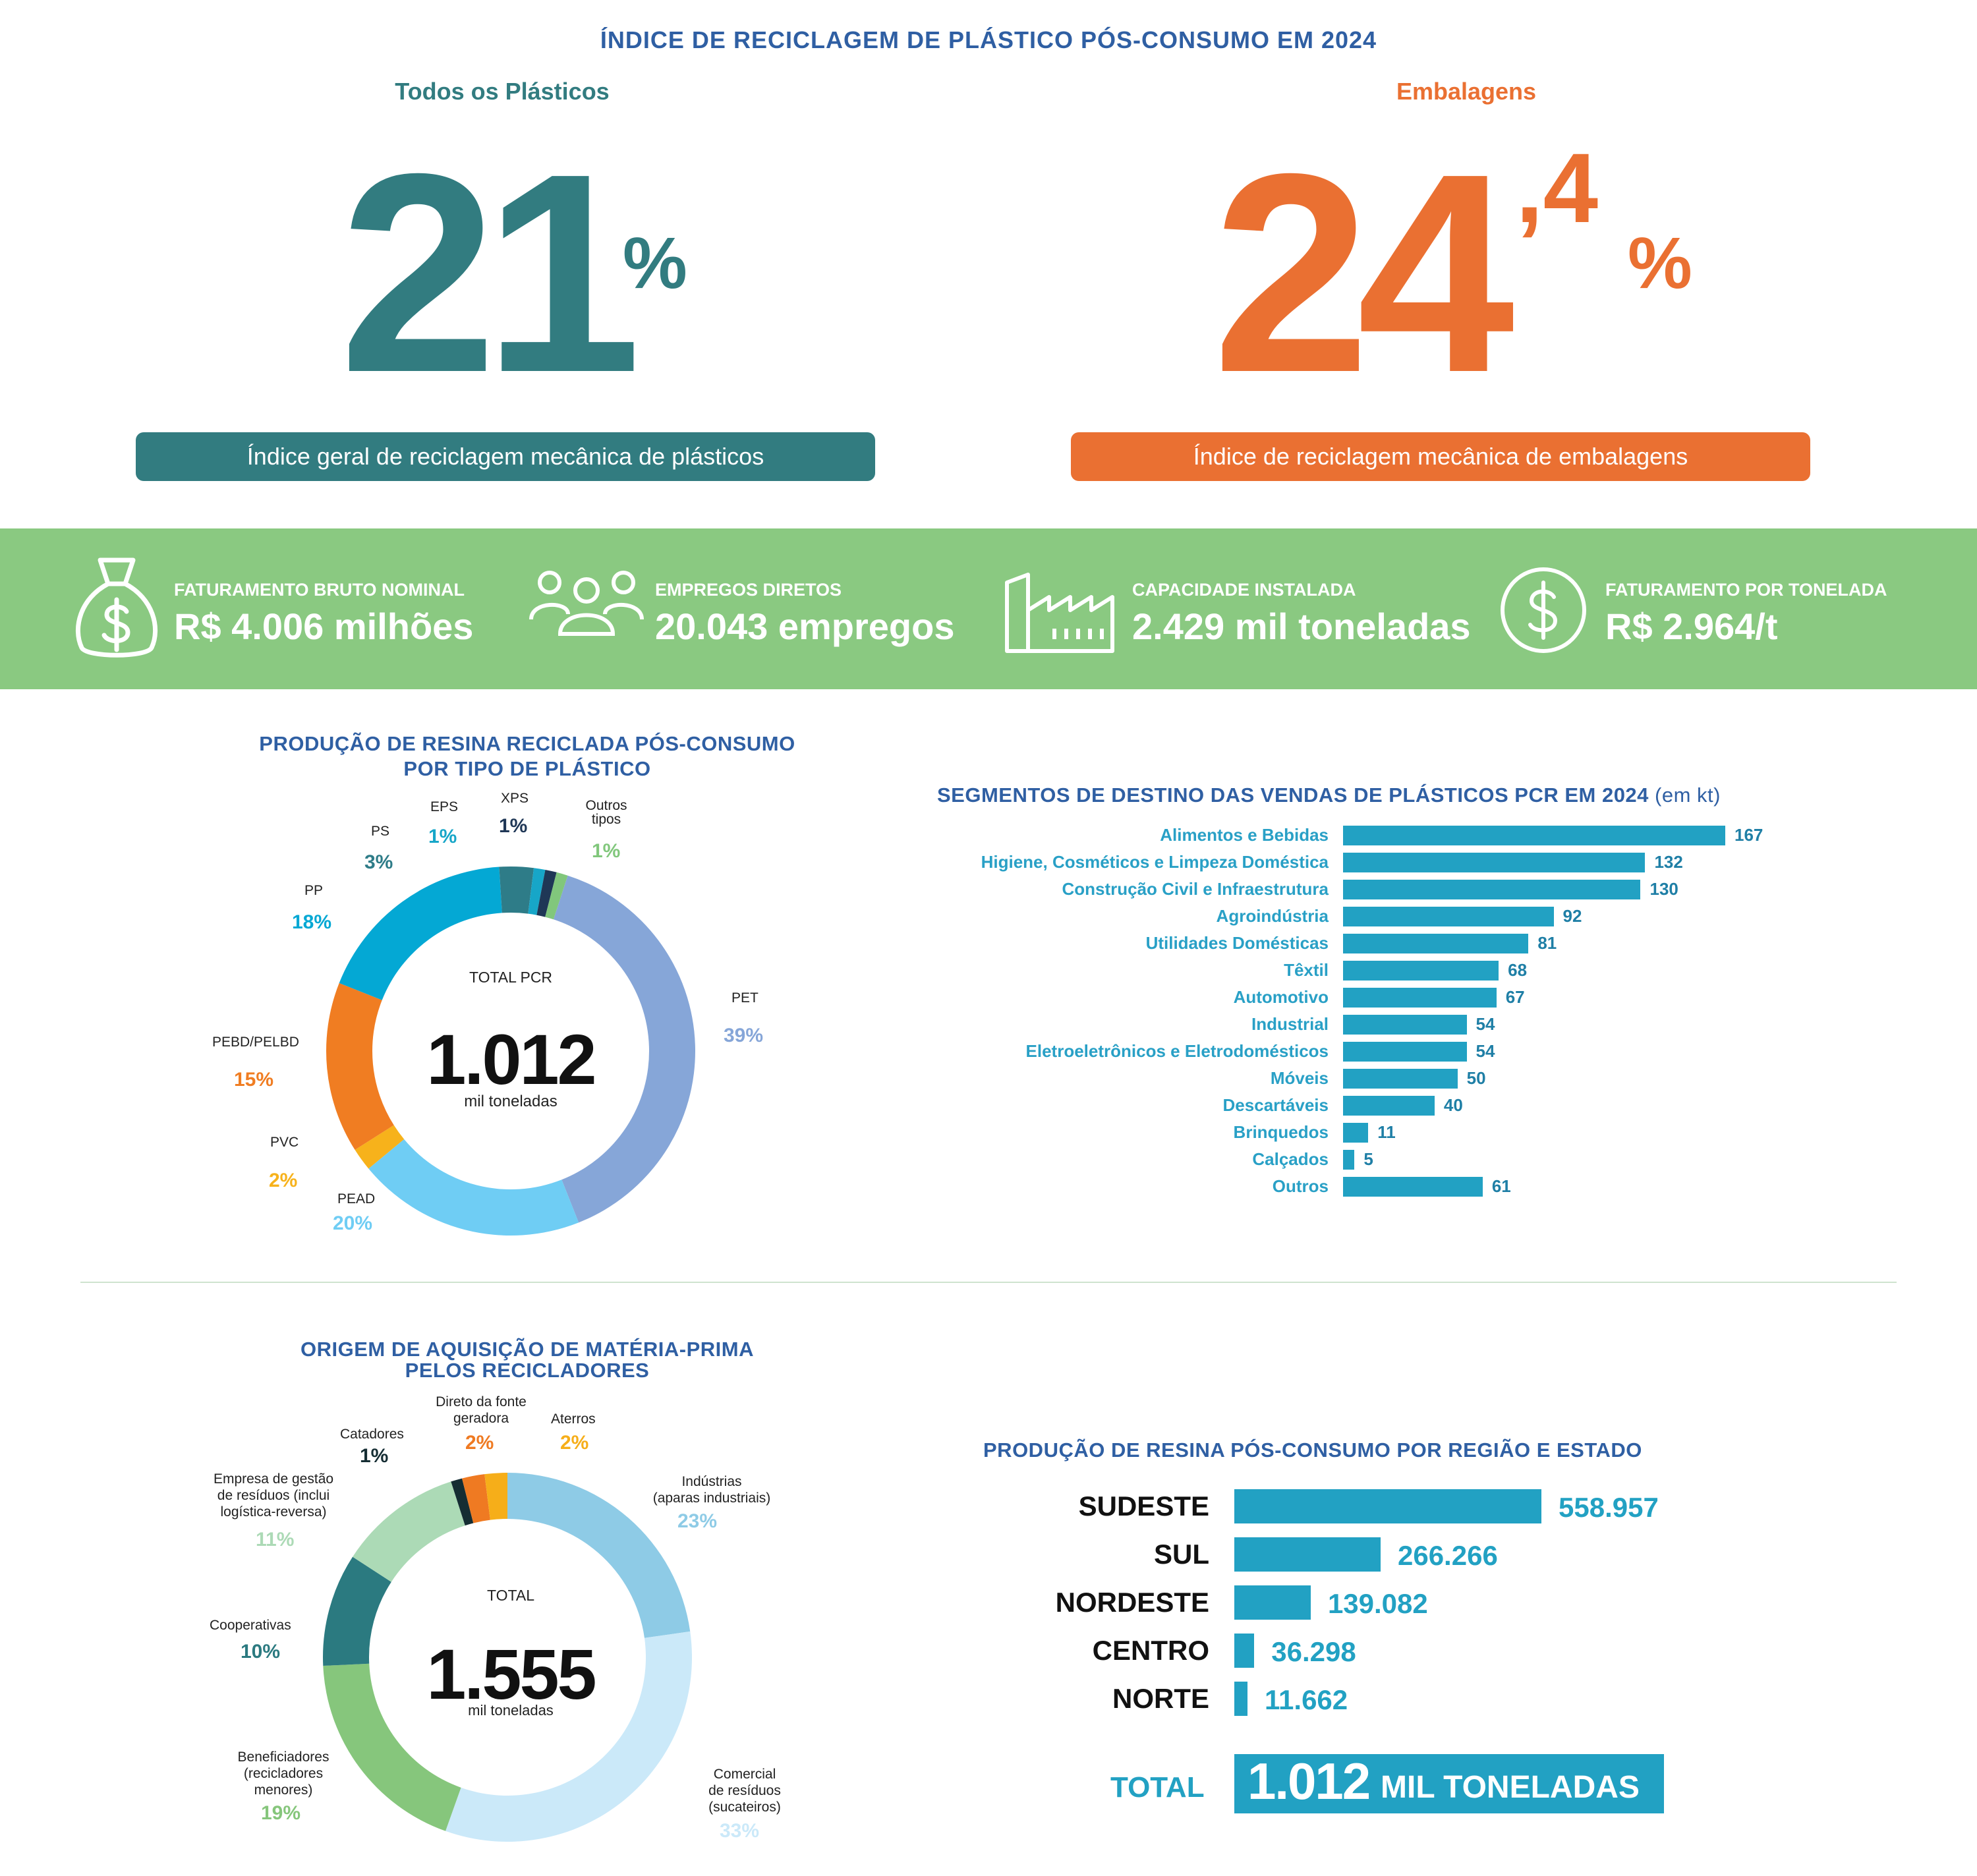  What do you see at coordinates (1518, 970) in the screenshot?
I see `segment-value: 68` at bounding box center [1518, 970].